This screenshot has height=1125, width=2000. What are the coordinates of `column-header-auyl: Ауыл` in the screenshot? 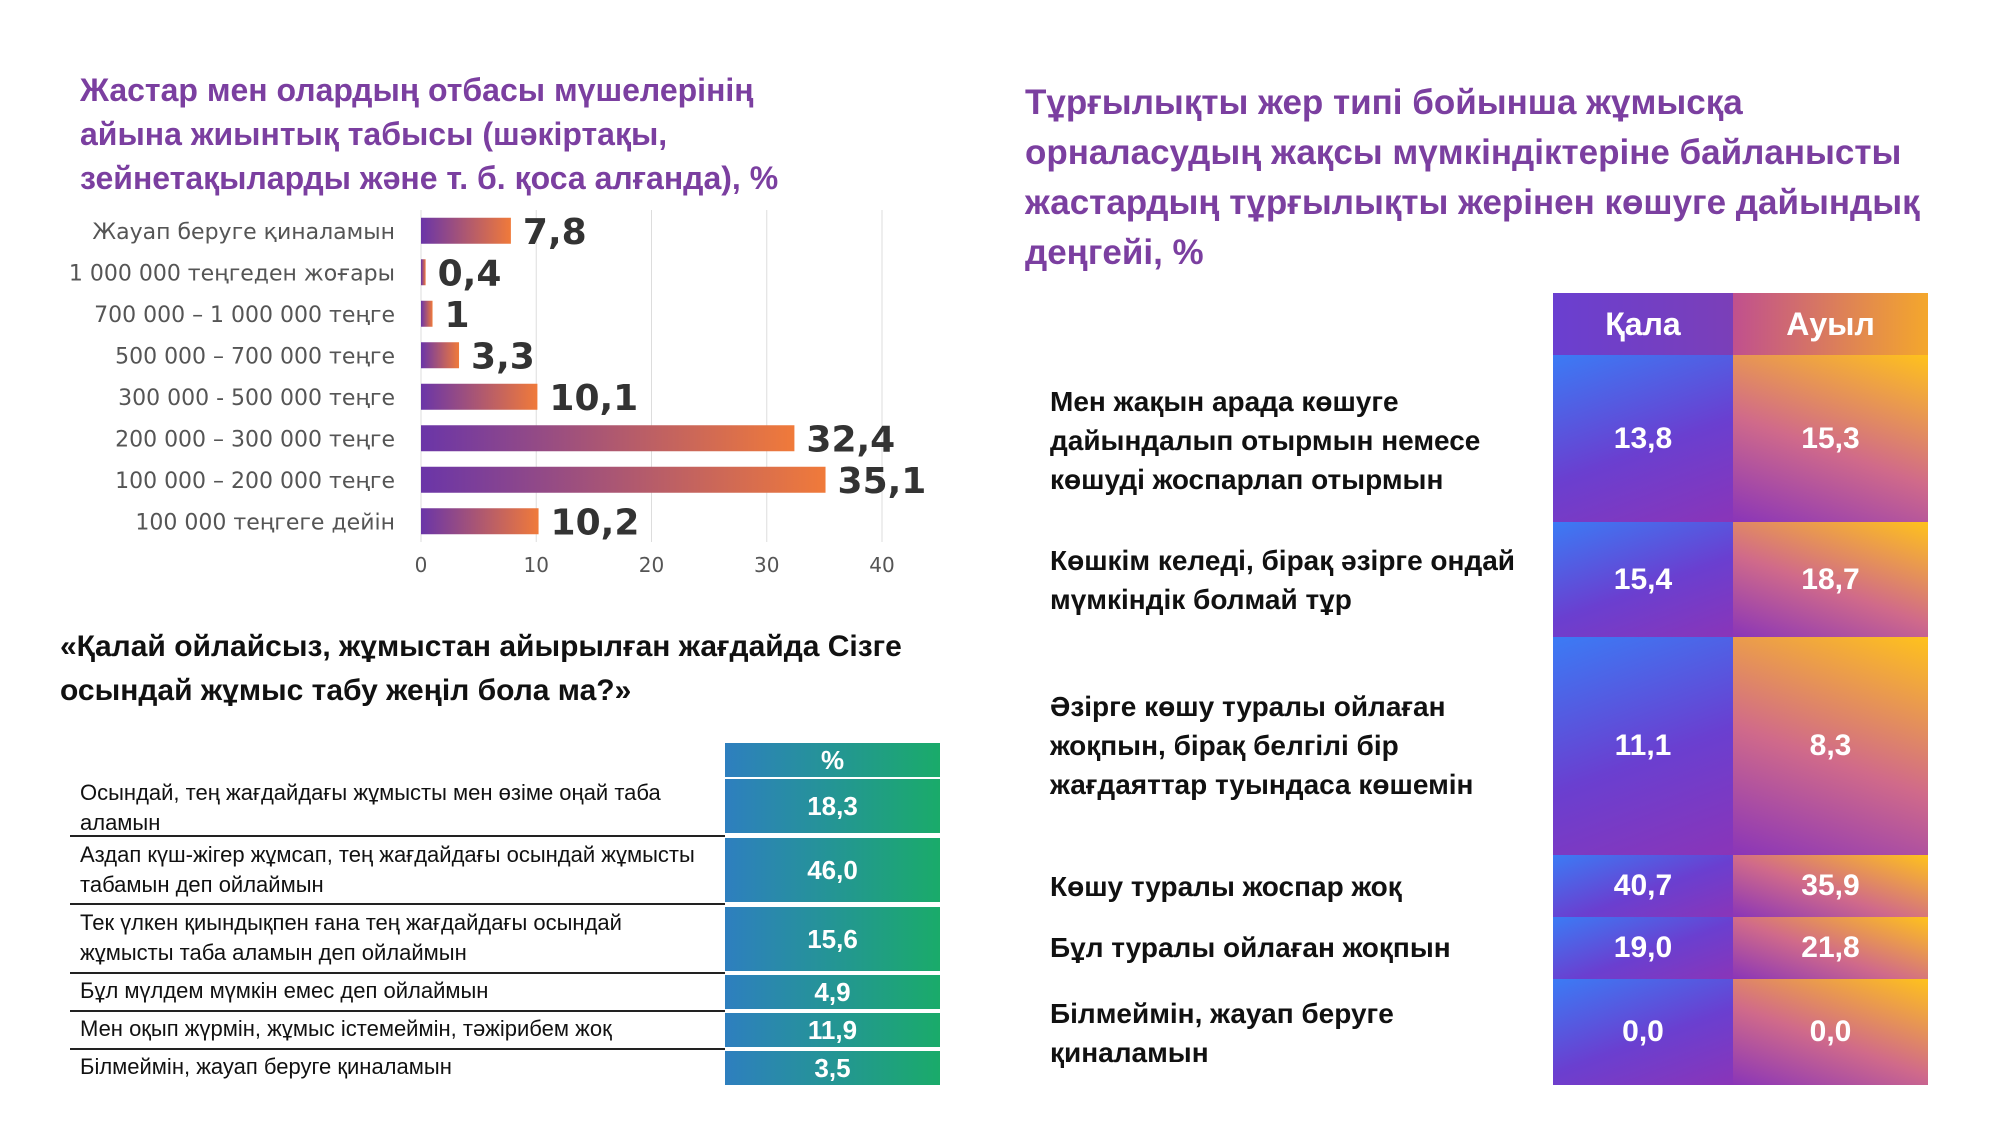 It's located at (1830, 324).